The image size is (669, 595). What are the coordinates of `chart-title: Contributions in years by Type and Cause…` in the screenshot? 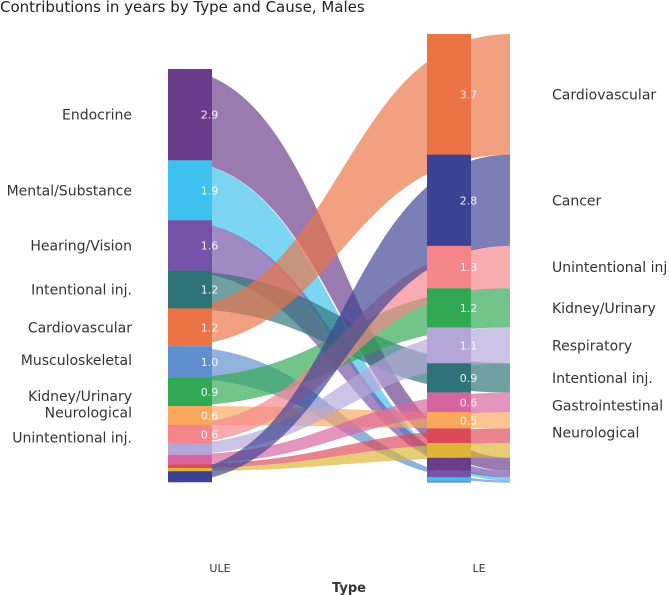 It's located at (182, 8).